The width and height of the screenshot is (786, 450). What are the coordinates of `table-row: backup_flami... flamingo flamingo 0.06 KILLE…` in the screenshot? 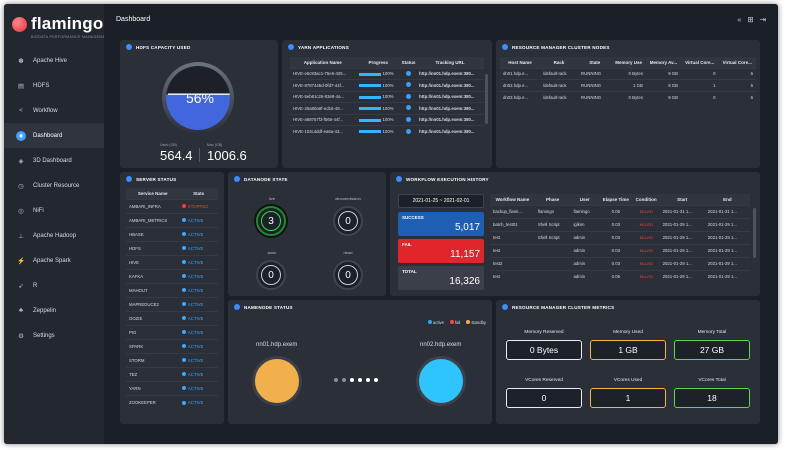 It's located at (620, 211).